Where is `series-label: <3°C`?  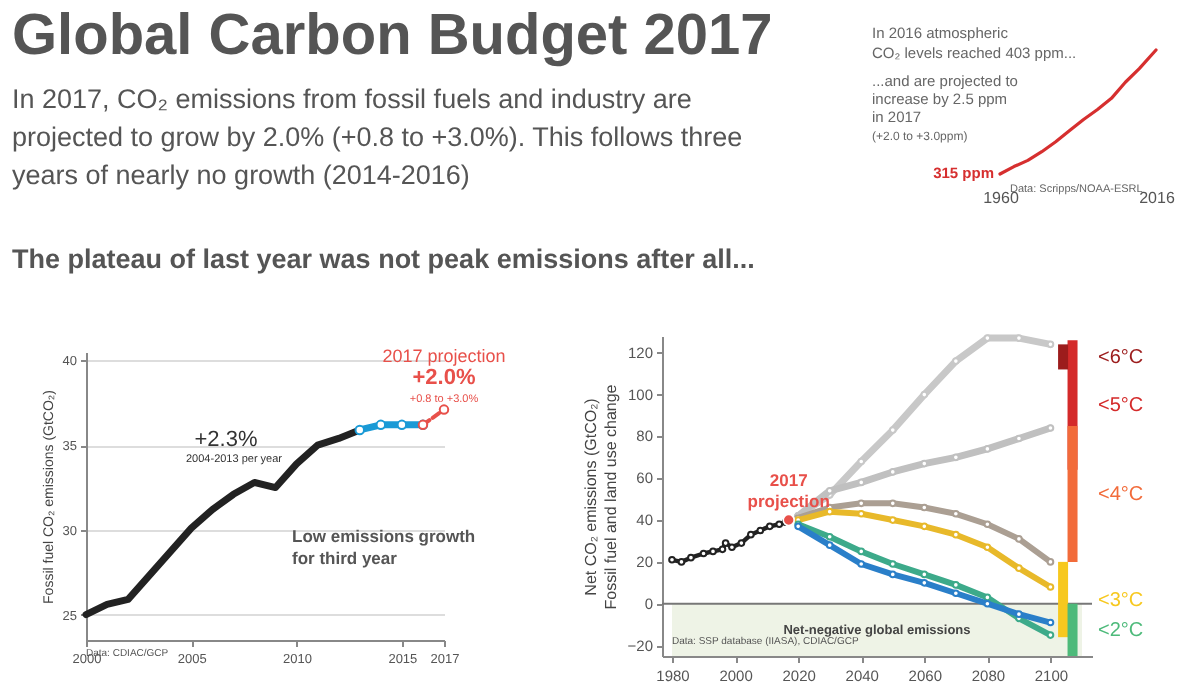
series-label: <3°C is located at coordinates (1121, 600).